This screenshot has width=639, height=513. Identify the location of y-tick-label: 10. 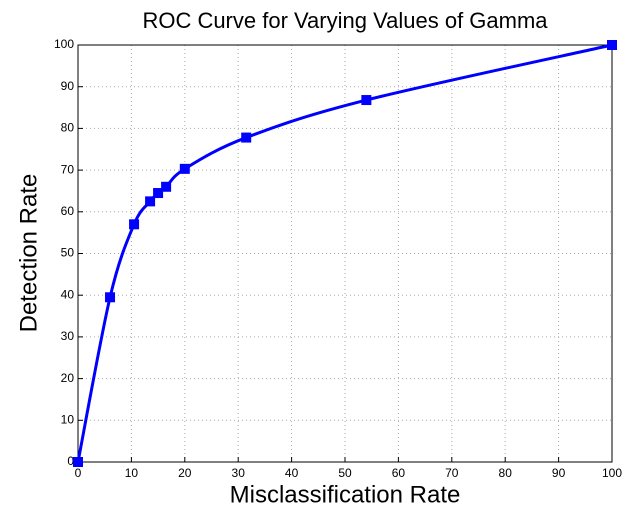
(68, 419).